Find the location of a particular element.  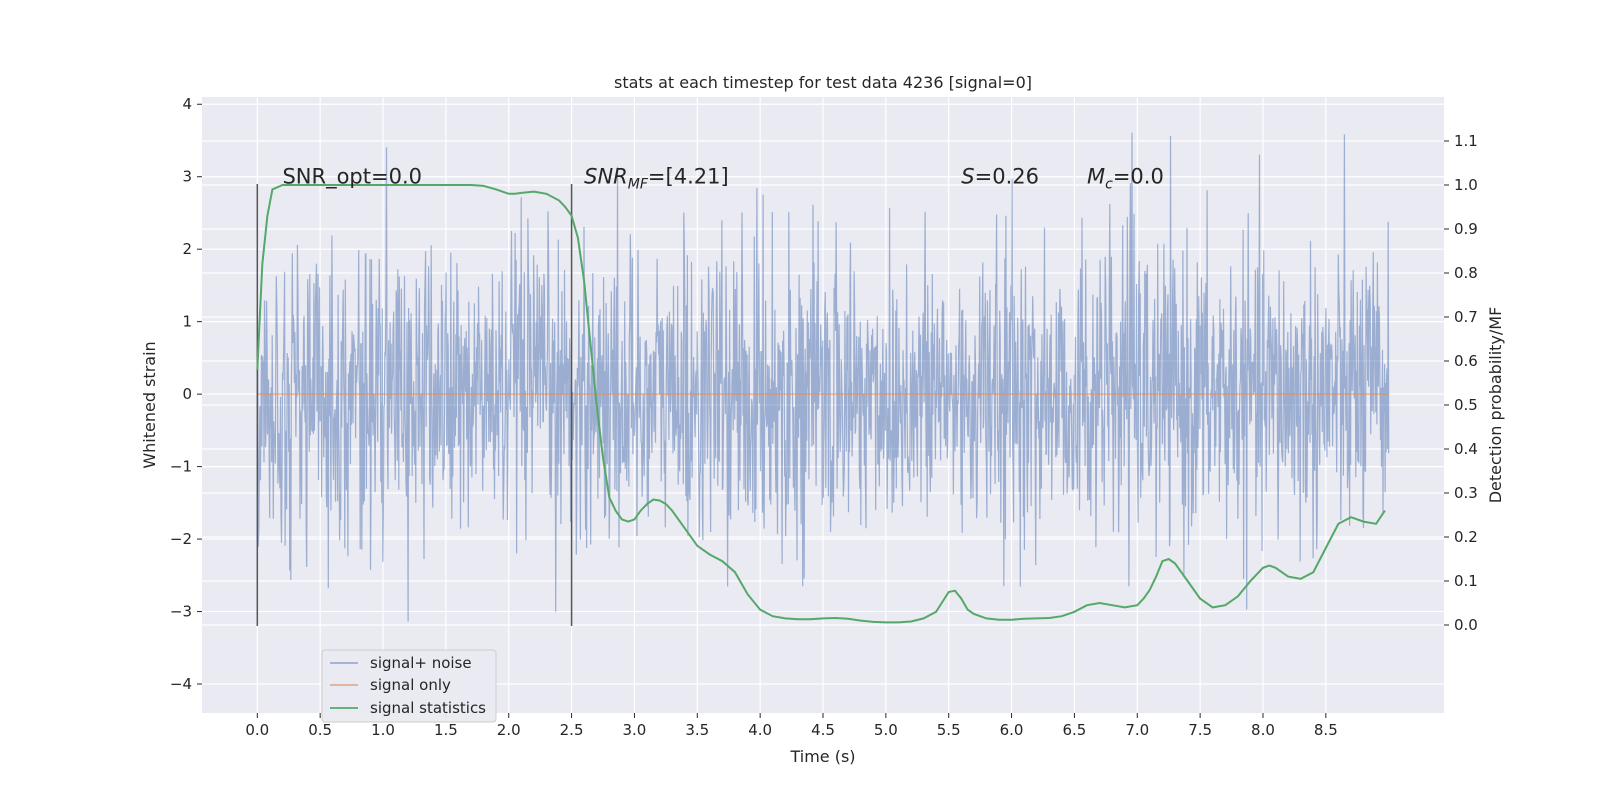

y-right-tick-label: 0.7 is located at coordinates (1466, 317).